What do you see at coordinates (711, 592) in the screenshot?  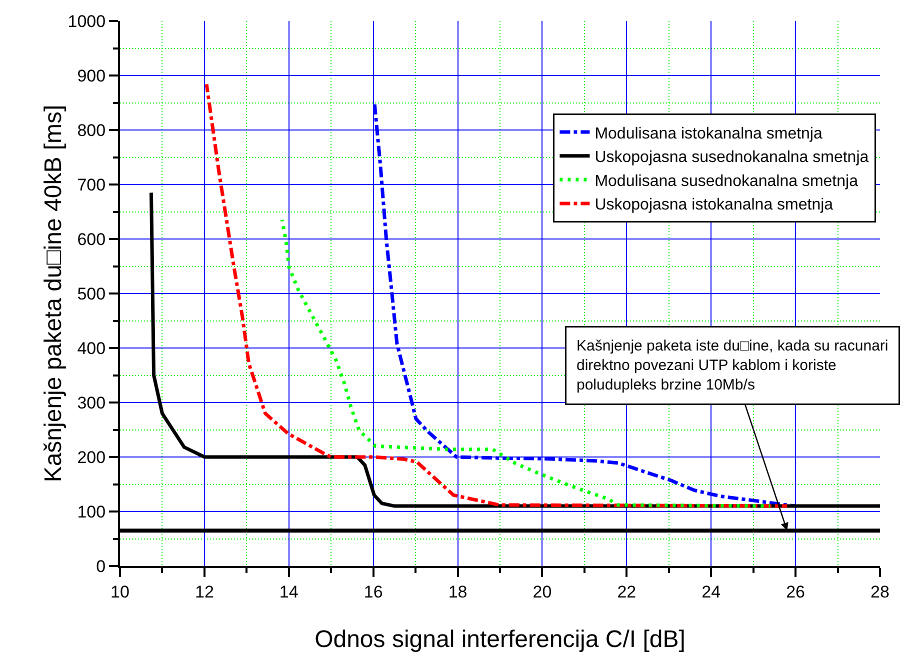 I see `x-tick-label: 24` at bounding box center [711, 592].